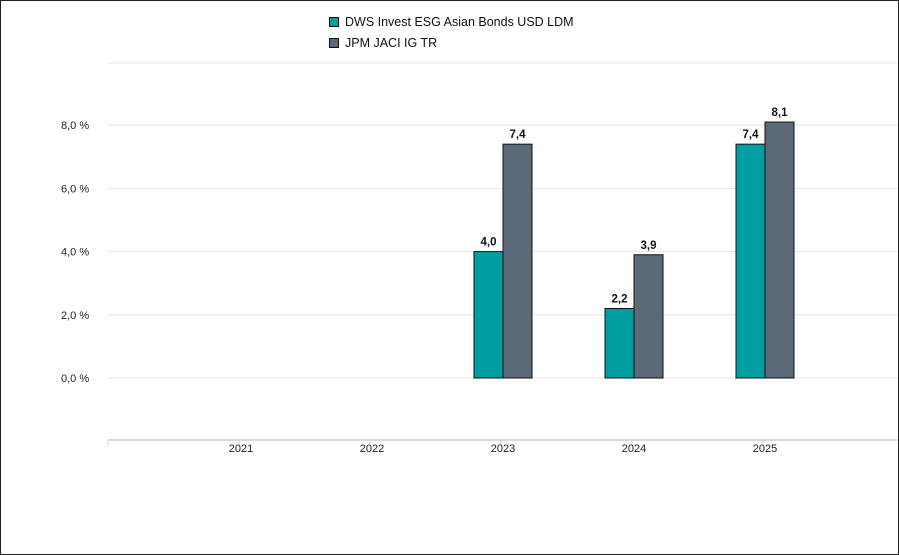 Image resolution: width=899 pixels, height=555 pixels. Describe the element at coordinates (75, 189) in the screenshot. I see `y-tick-label: 6,0 %` at that location.